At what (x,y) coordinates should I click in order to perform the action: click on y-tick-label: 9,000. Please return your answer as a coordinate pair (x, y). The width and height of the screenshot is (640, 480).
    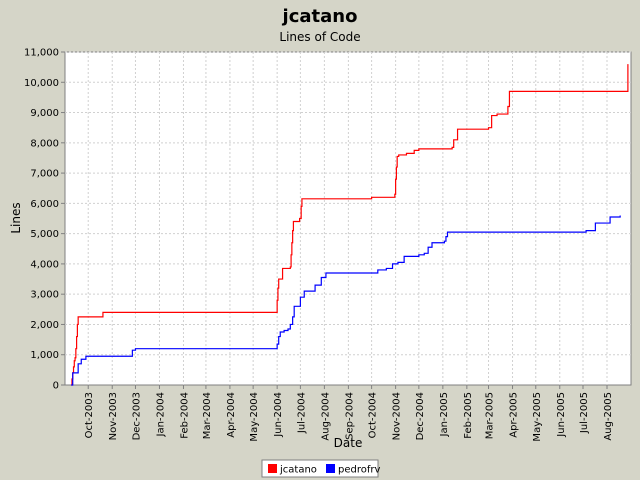
    Looking at the image, I should click on (44, 113).